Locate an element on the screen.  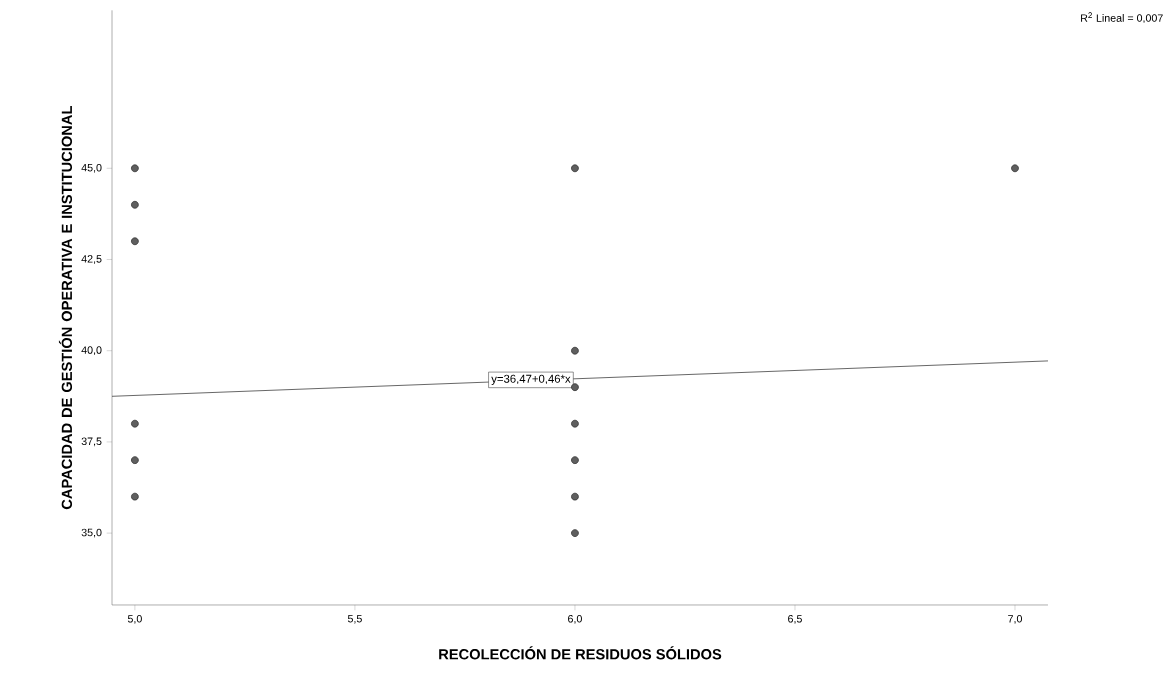
x-tick-label: 6,5 is located at coordinates (795, 619).